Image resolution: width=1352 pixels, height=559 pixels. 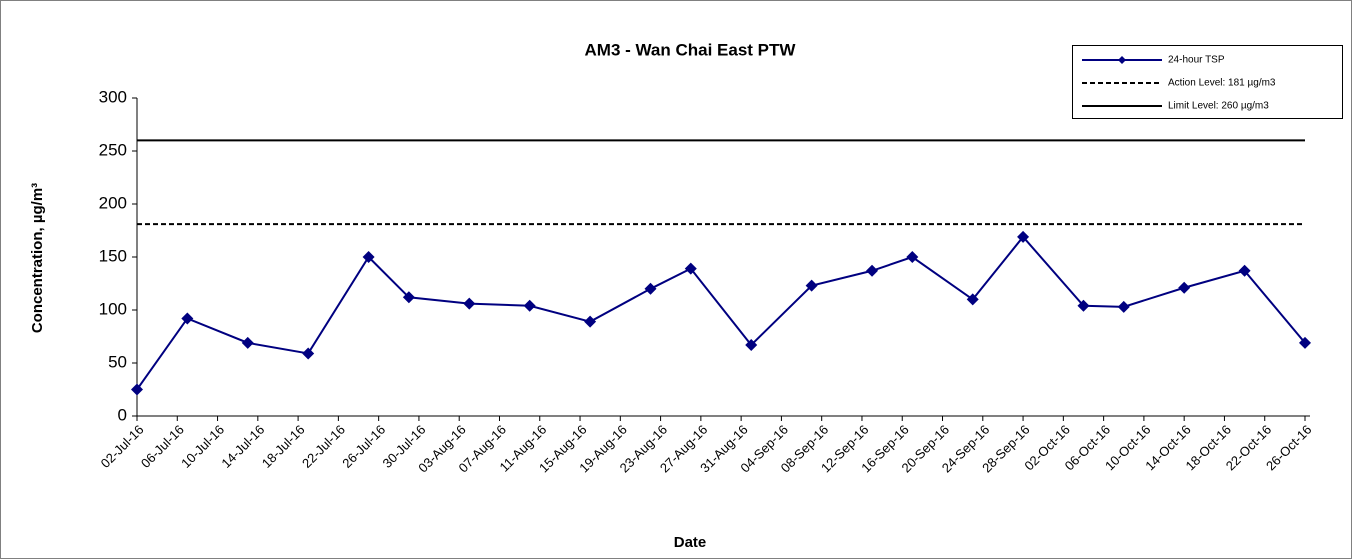 What do you see at coordinates (1218, 106) in the screenshot?
I see `legend-label: Limit Level: 260 µg/m3` at bounding box center [1218, 106].